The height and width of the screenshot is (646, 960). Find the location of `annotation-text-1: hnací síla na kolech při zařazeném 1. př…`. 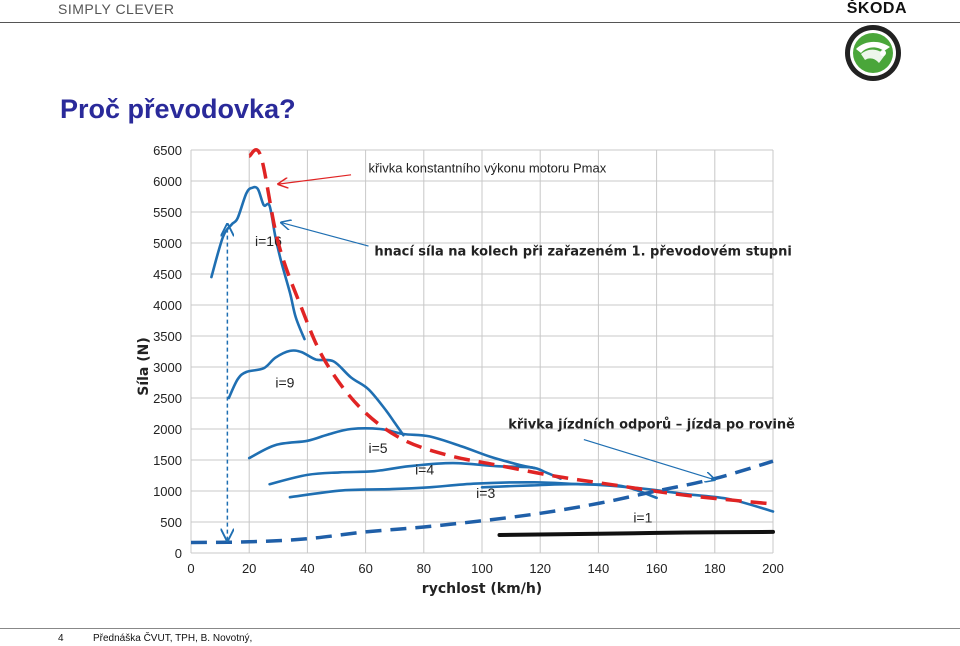

annotation-text-1: hnací síla na kolech při zařazeném 1. př… is located at coordinates (582, 251).